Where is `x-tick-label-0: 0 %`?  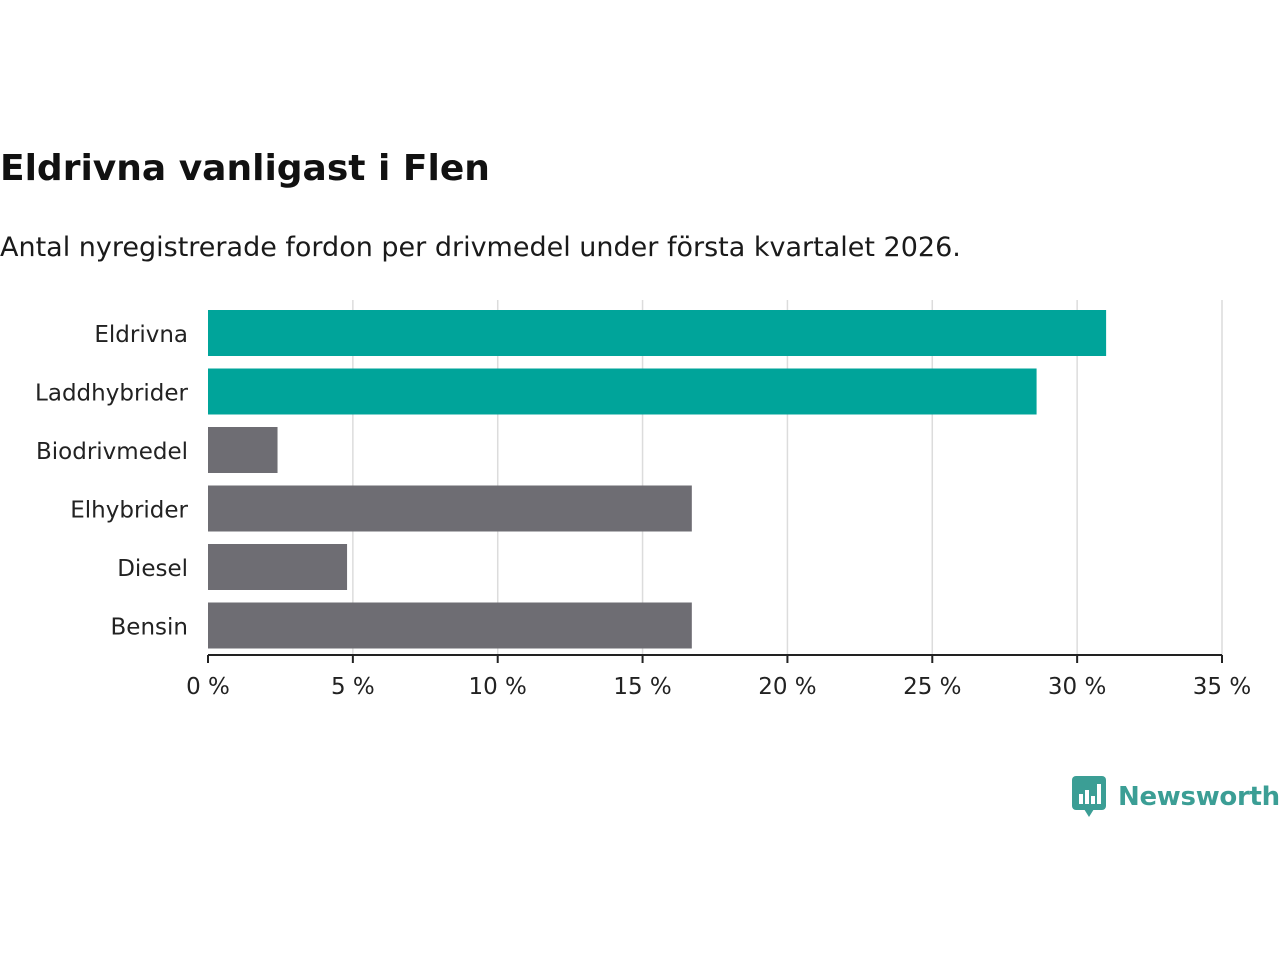 x-tick-label-0: 0 % is located at coordinates (208, 687).